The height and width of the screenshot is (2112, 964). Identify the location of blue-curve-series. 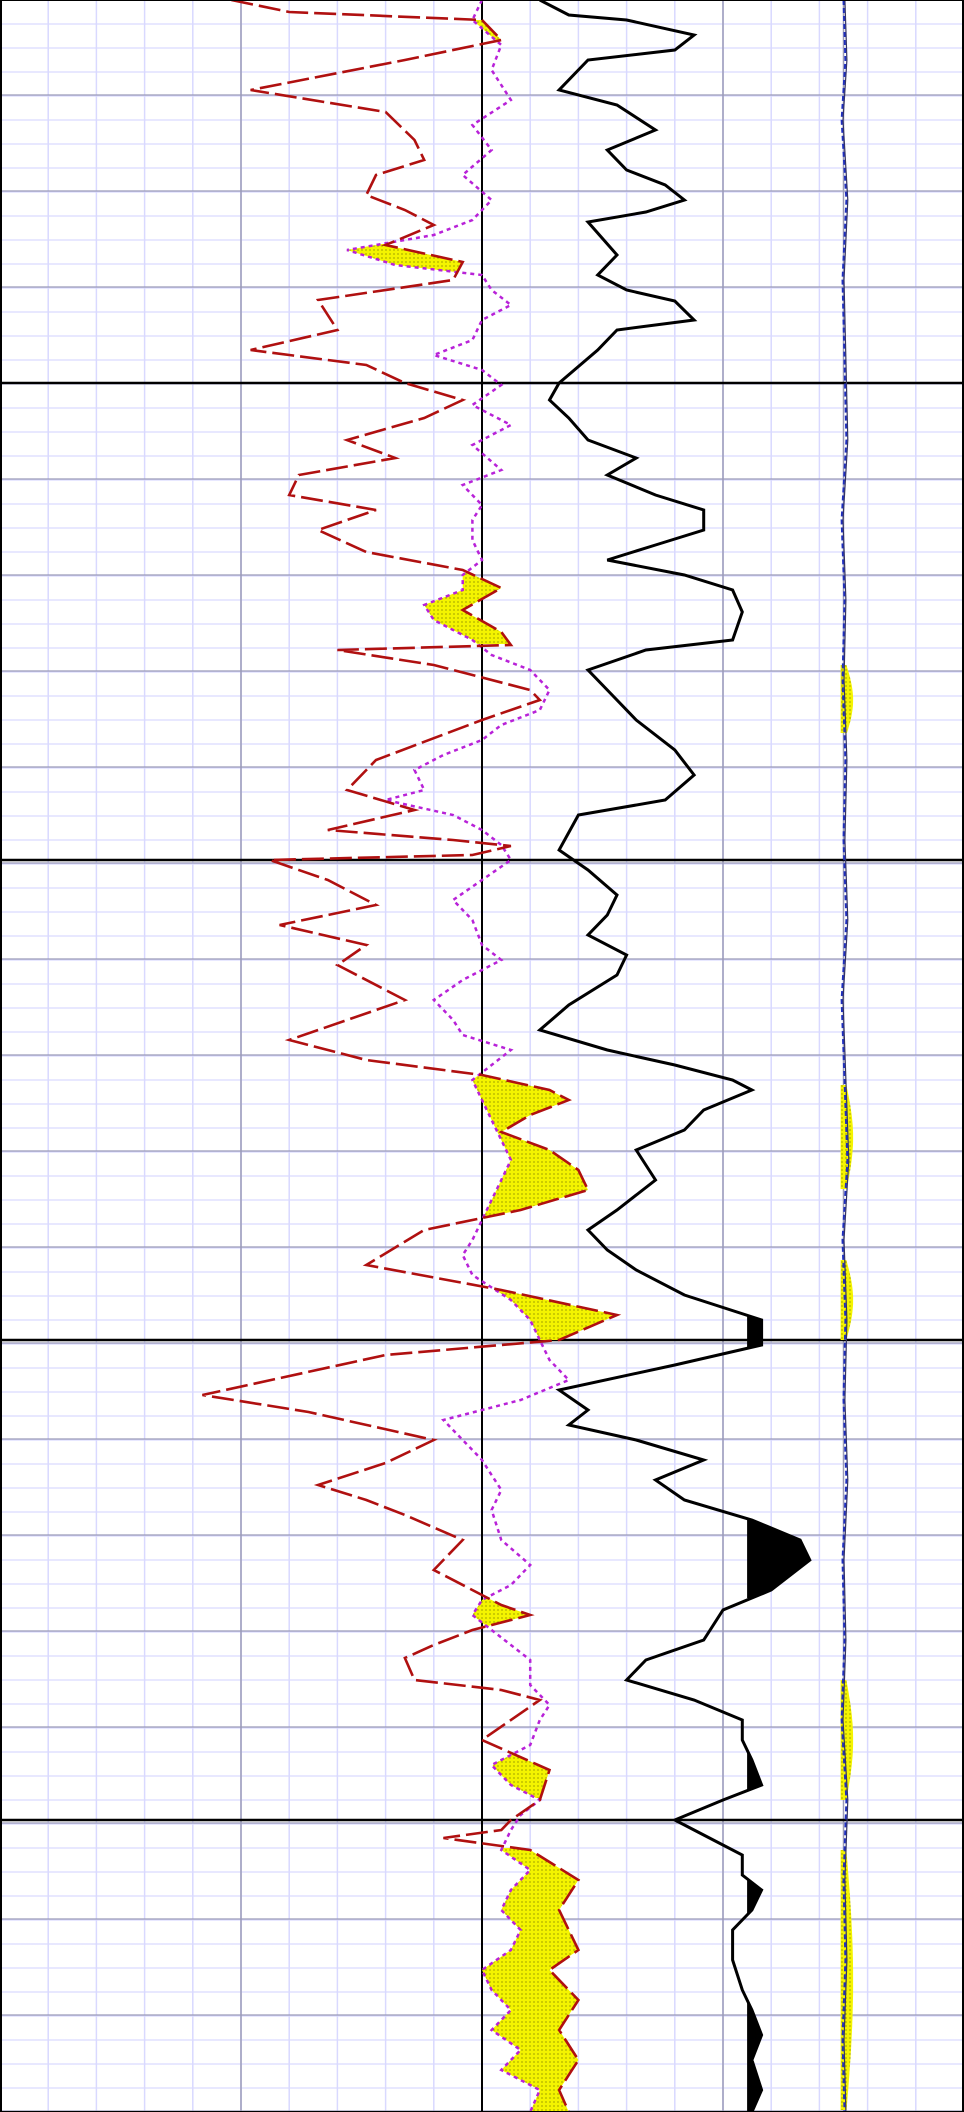
(844, 1056).